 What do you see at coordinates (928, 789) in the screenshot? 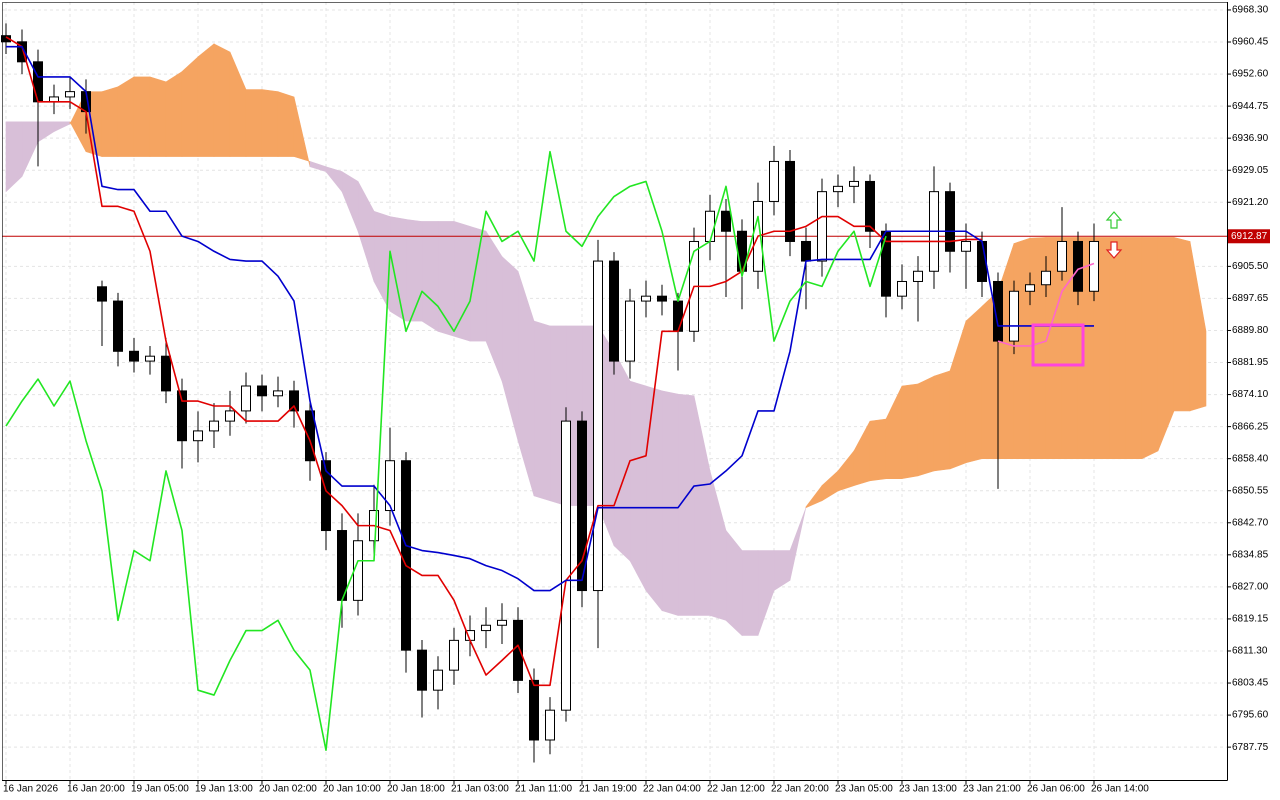
I see `x-tick-label: 23 Jan 13:00` at bounding box center [928, 789].